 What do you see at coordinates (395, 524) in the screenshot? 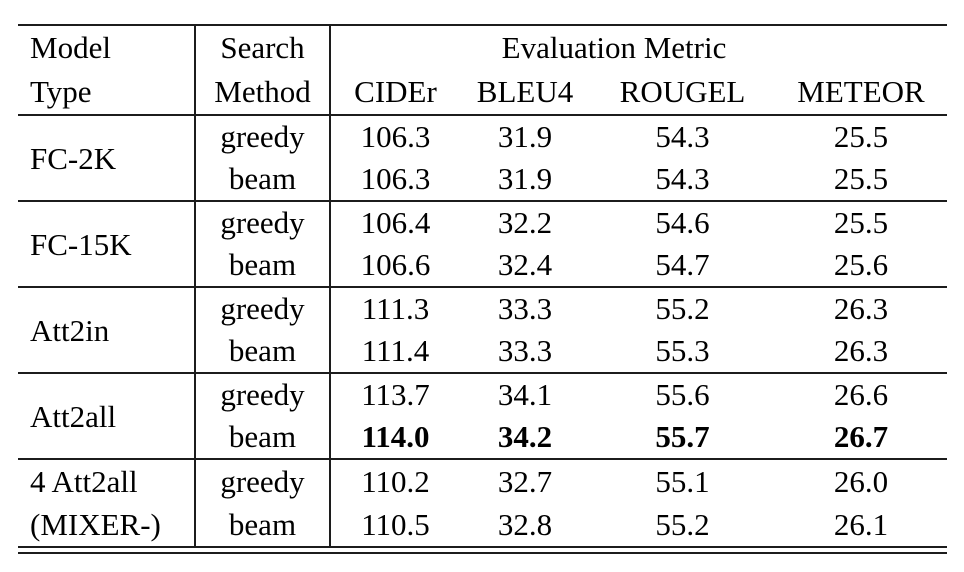
I see `value-cider: 110.5` at bounding box center [395, 524].